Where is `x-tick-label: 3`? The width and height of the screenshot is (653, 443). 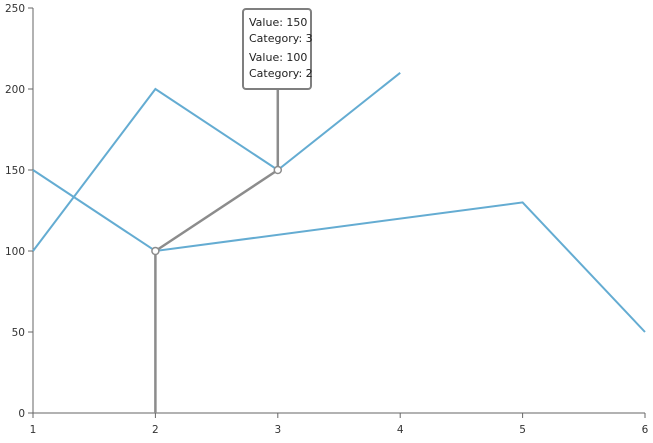 x-tick-label: 3 is located at coordinates (277, 430).